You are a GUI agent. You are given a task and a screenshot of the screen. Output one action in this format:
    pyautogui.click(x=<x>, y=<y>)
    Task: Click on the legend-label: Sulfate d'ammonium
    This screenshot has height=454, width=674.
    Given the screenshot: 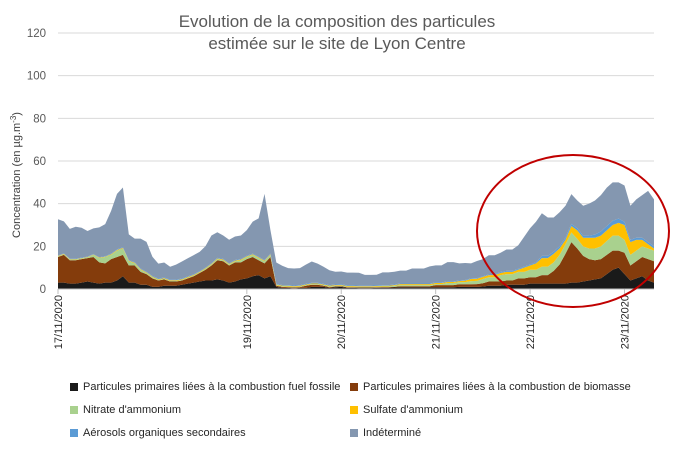 What is the action you would take?
    pyautogui.click(x=413, y=410)
    